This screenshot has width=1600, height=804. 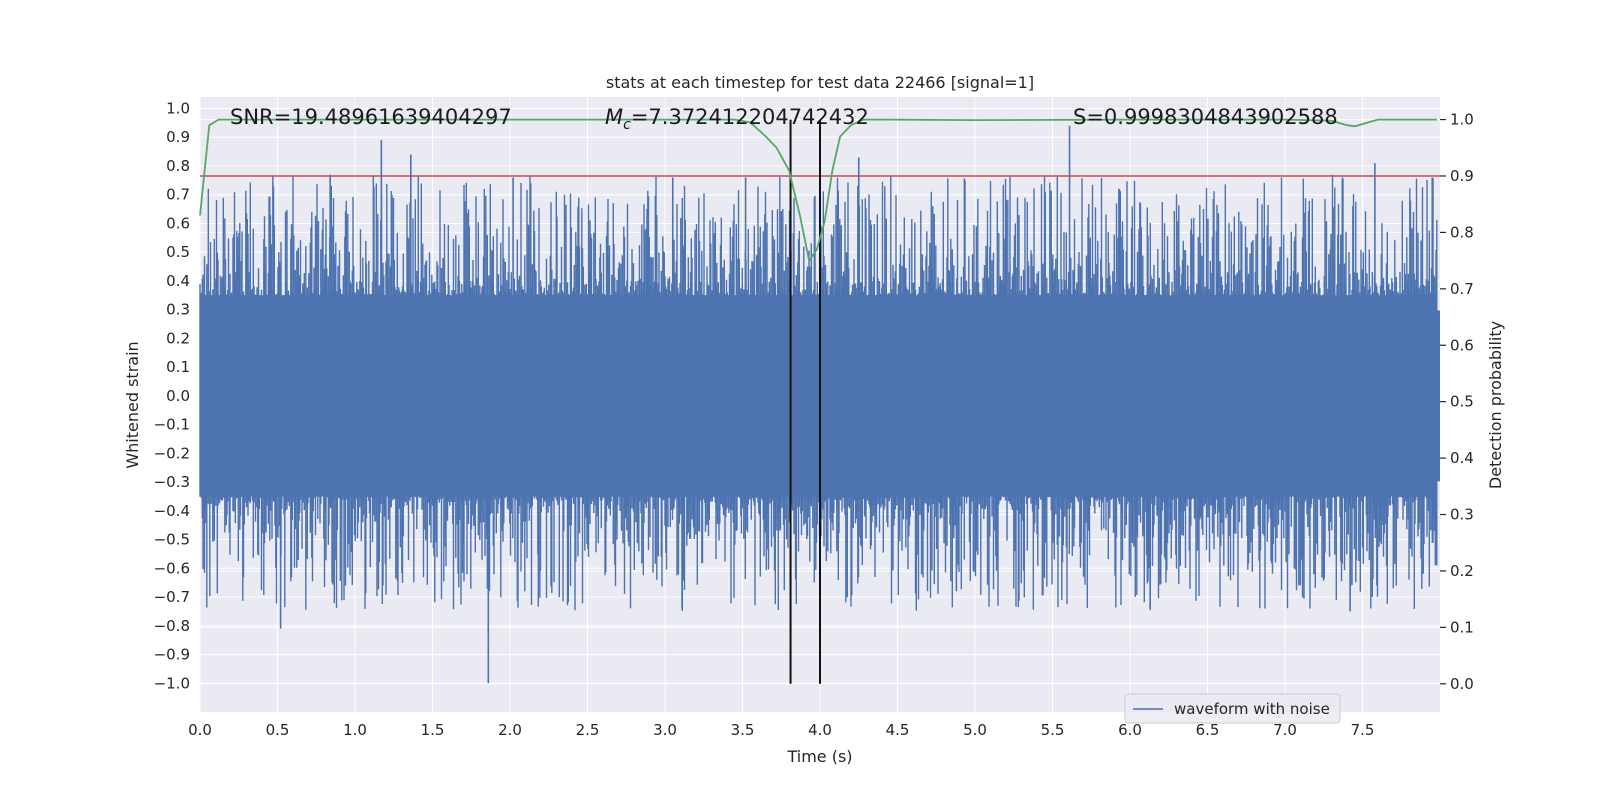 I want to click on x-tick-label: 6.5, so click(x=1208, y=730).